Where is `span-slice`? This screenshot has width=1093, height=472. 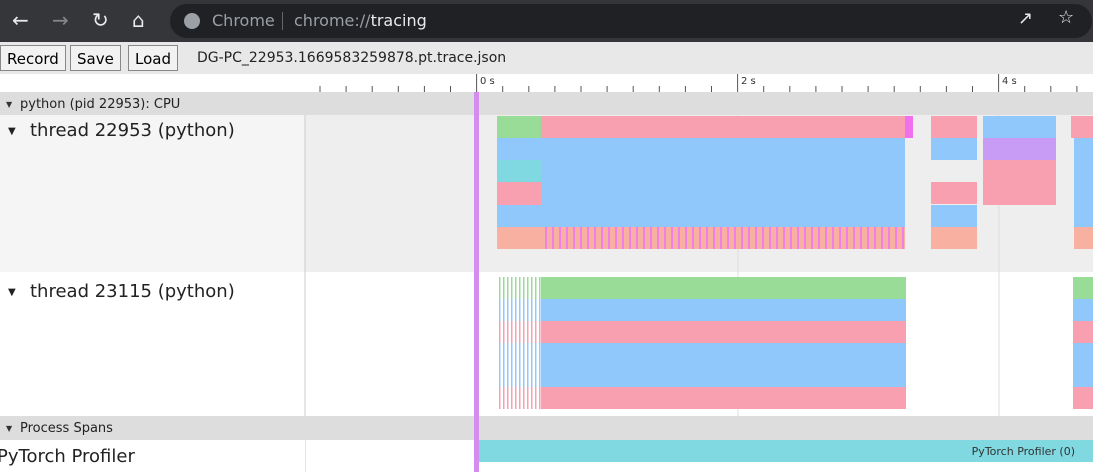 span-slice is located at coordinates (785, 451).